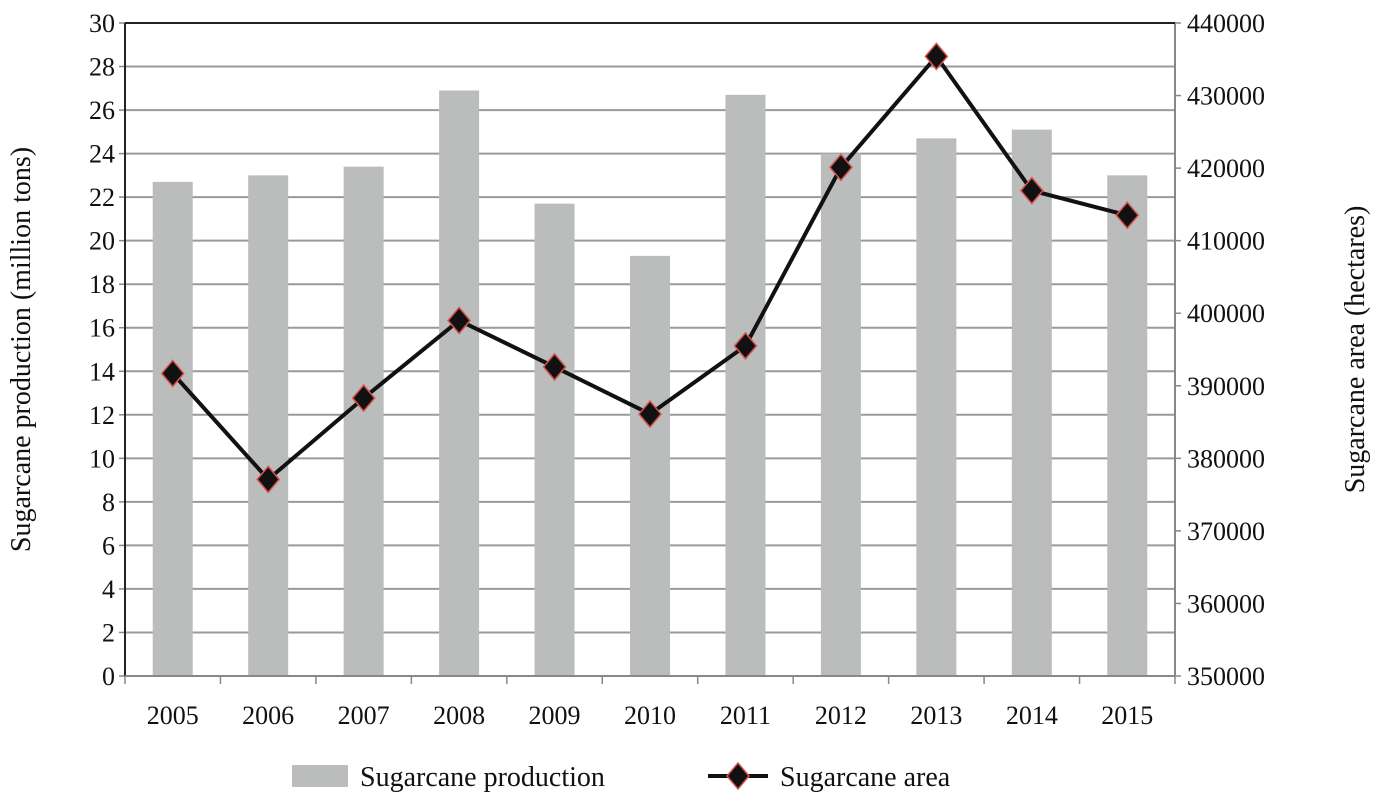 This screenshot has width=1379, height=805. I want to click on y2-tick-label: 420000, so click(1226, 168).